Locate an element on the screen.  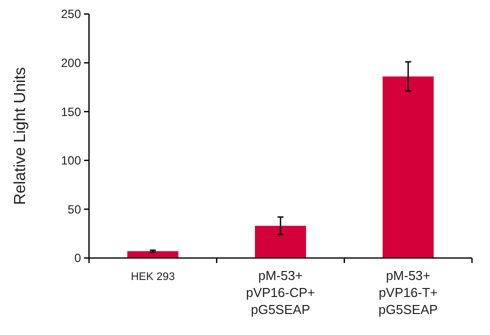
y-tick-label: 50 is located at coordinates (75, 209).